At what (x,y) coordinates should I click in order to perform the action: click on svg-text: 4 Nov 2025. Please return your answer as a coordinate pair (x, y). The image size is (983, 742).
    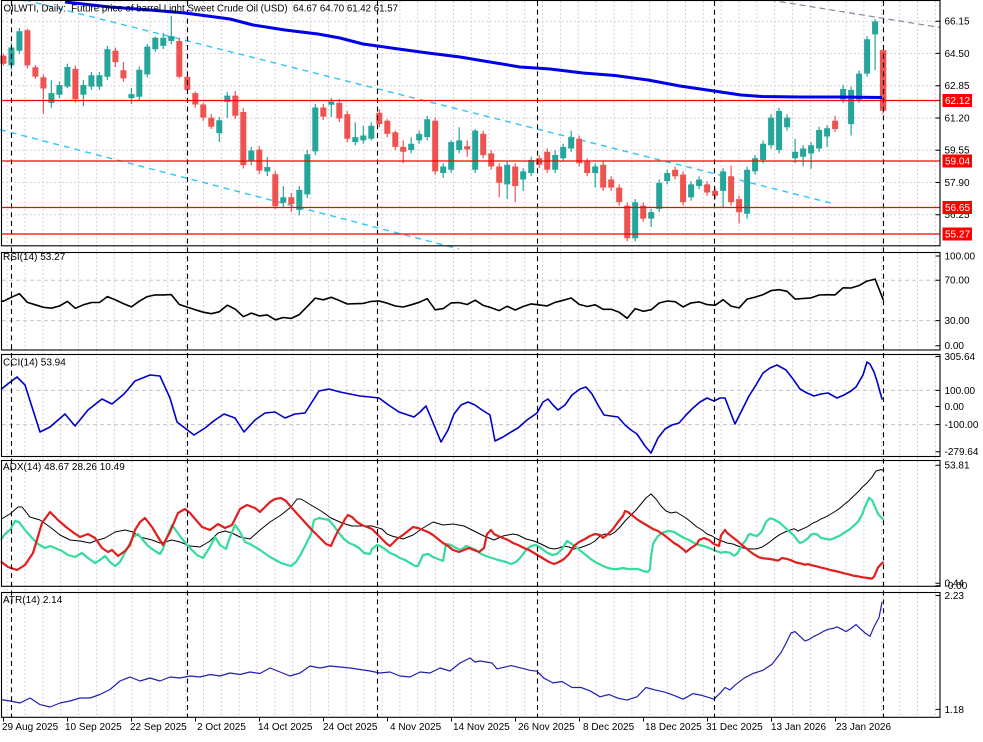
    Looking at the image, I should click on (416, 727).